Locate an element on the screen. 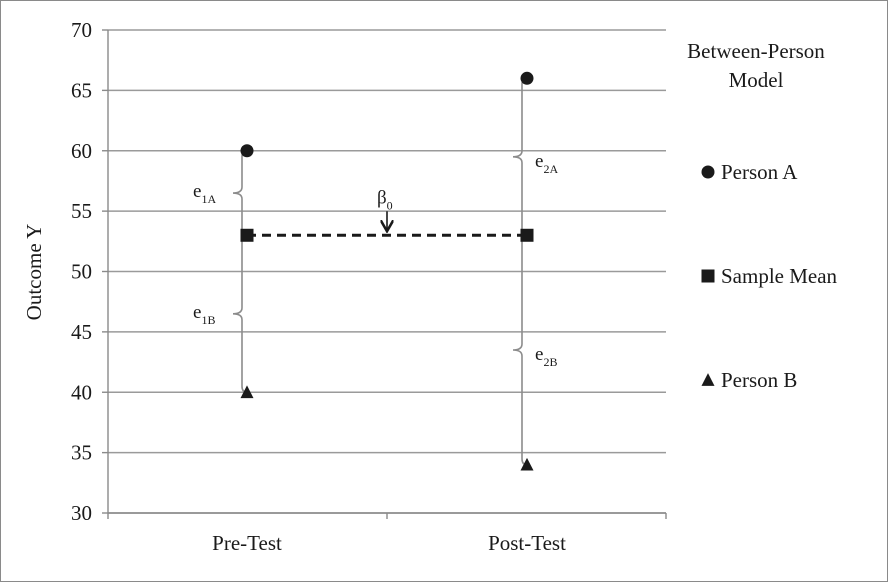  brace-e1b is located at coordinates (240, 314).